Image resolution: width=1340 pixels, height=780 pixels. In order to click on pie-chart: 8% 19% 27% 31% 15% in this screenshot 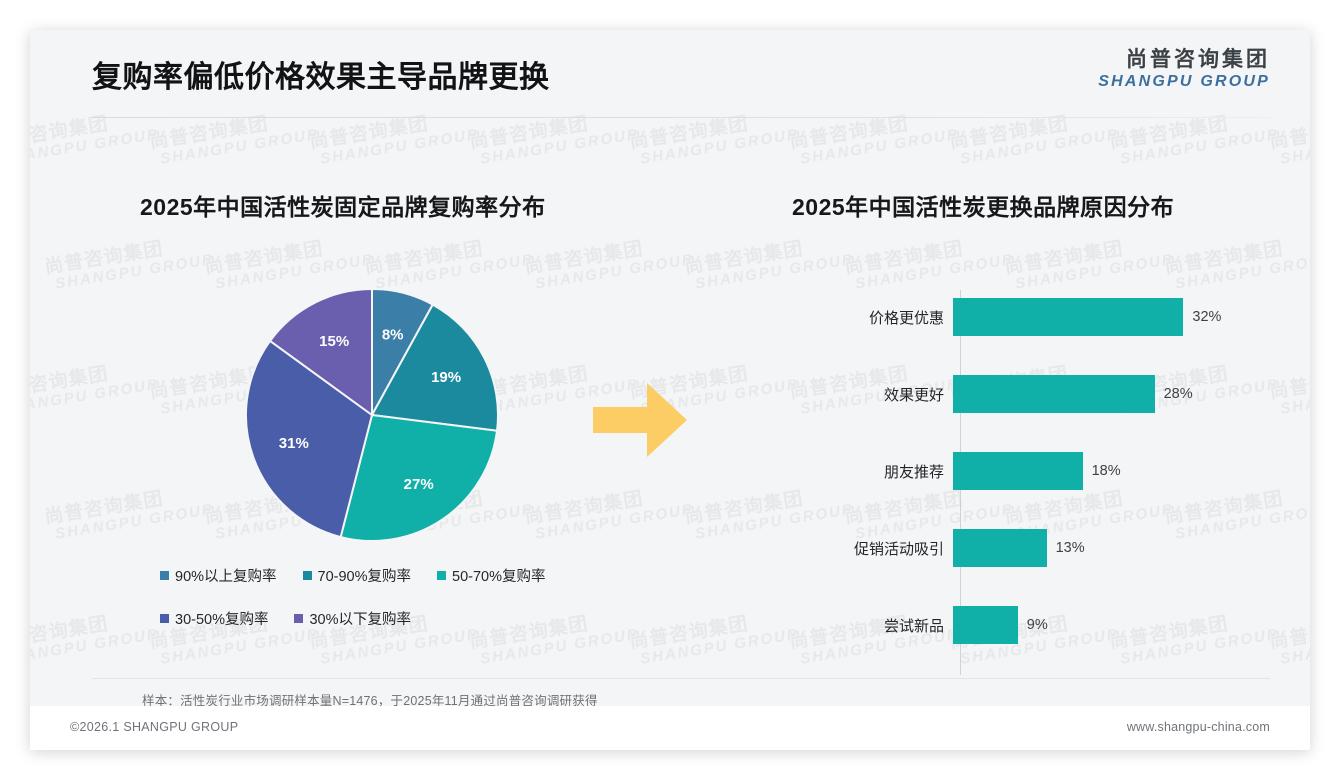, I will do `click(372, 415)`.